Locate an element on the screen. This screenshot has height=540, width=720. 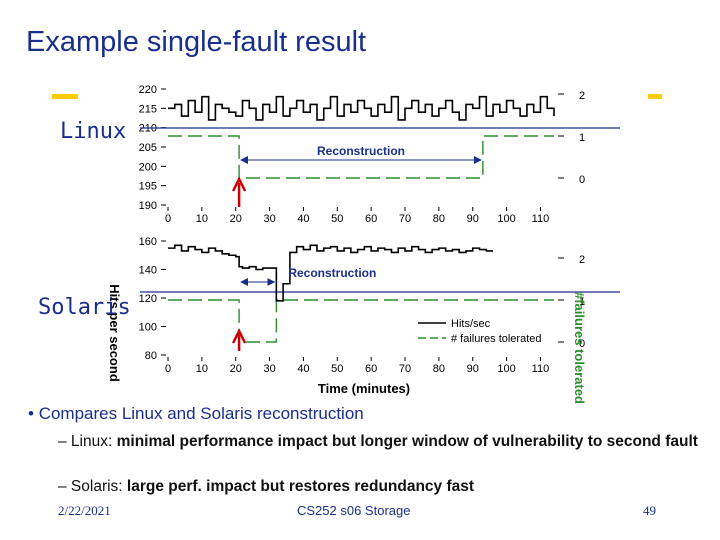
panel-linux-ytick-label: 200 is located at coordinates (148, 167).